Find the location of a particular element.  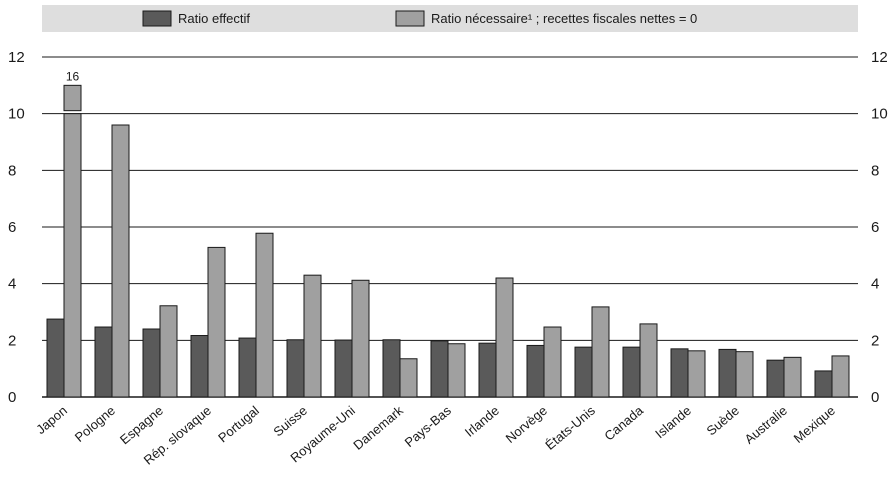

y-tick-right-4: 4 is located at coordinates (875, 284).